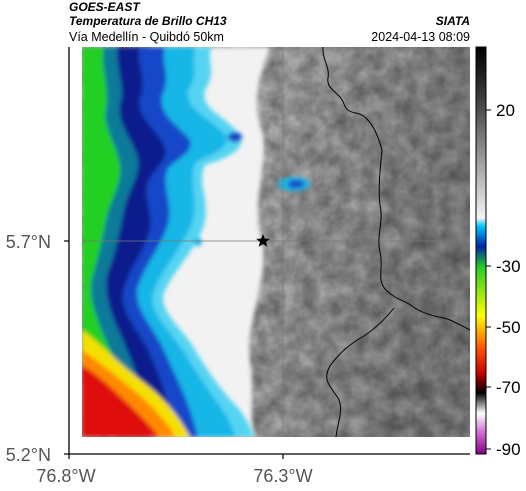 This screenshot has height=491, width=526. I want to click on lon-tick-label: 76.3°W, so click(282, 476).